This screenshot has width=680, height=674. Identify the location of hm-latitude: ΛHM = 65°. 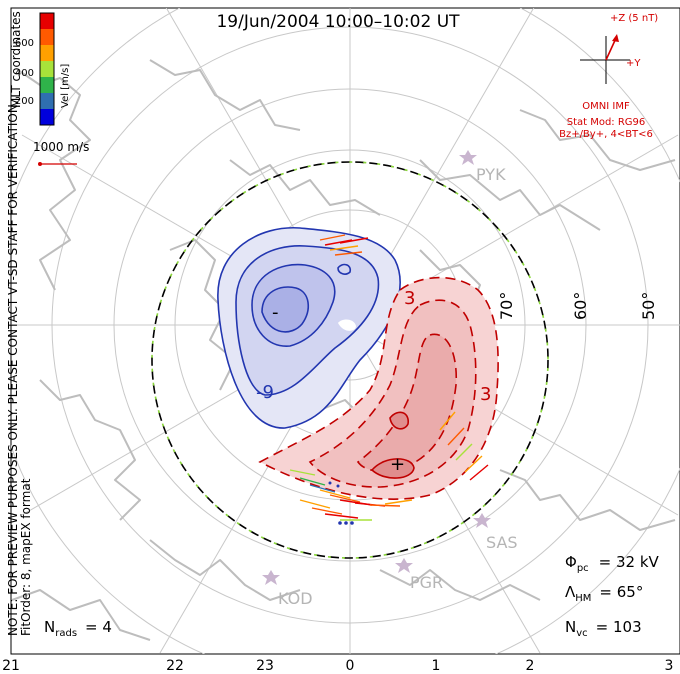
(604, 593).